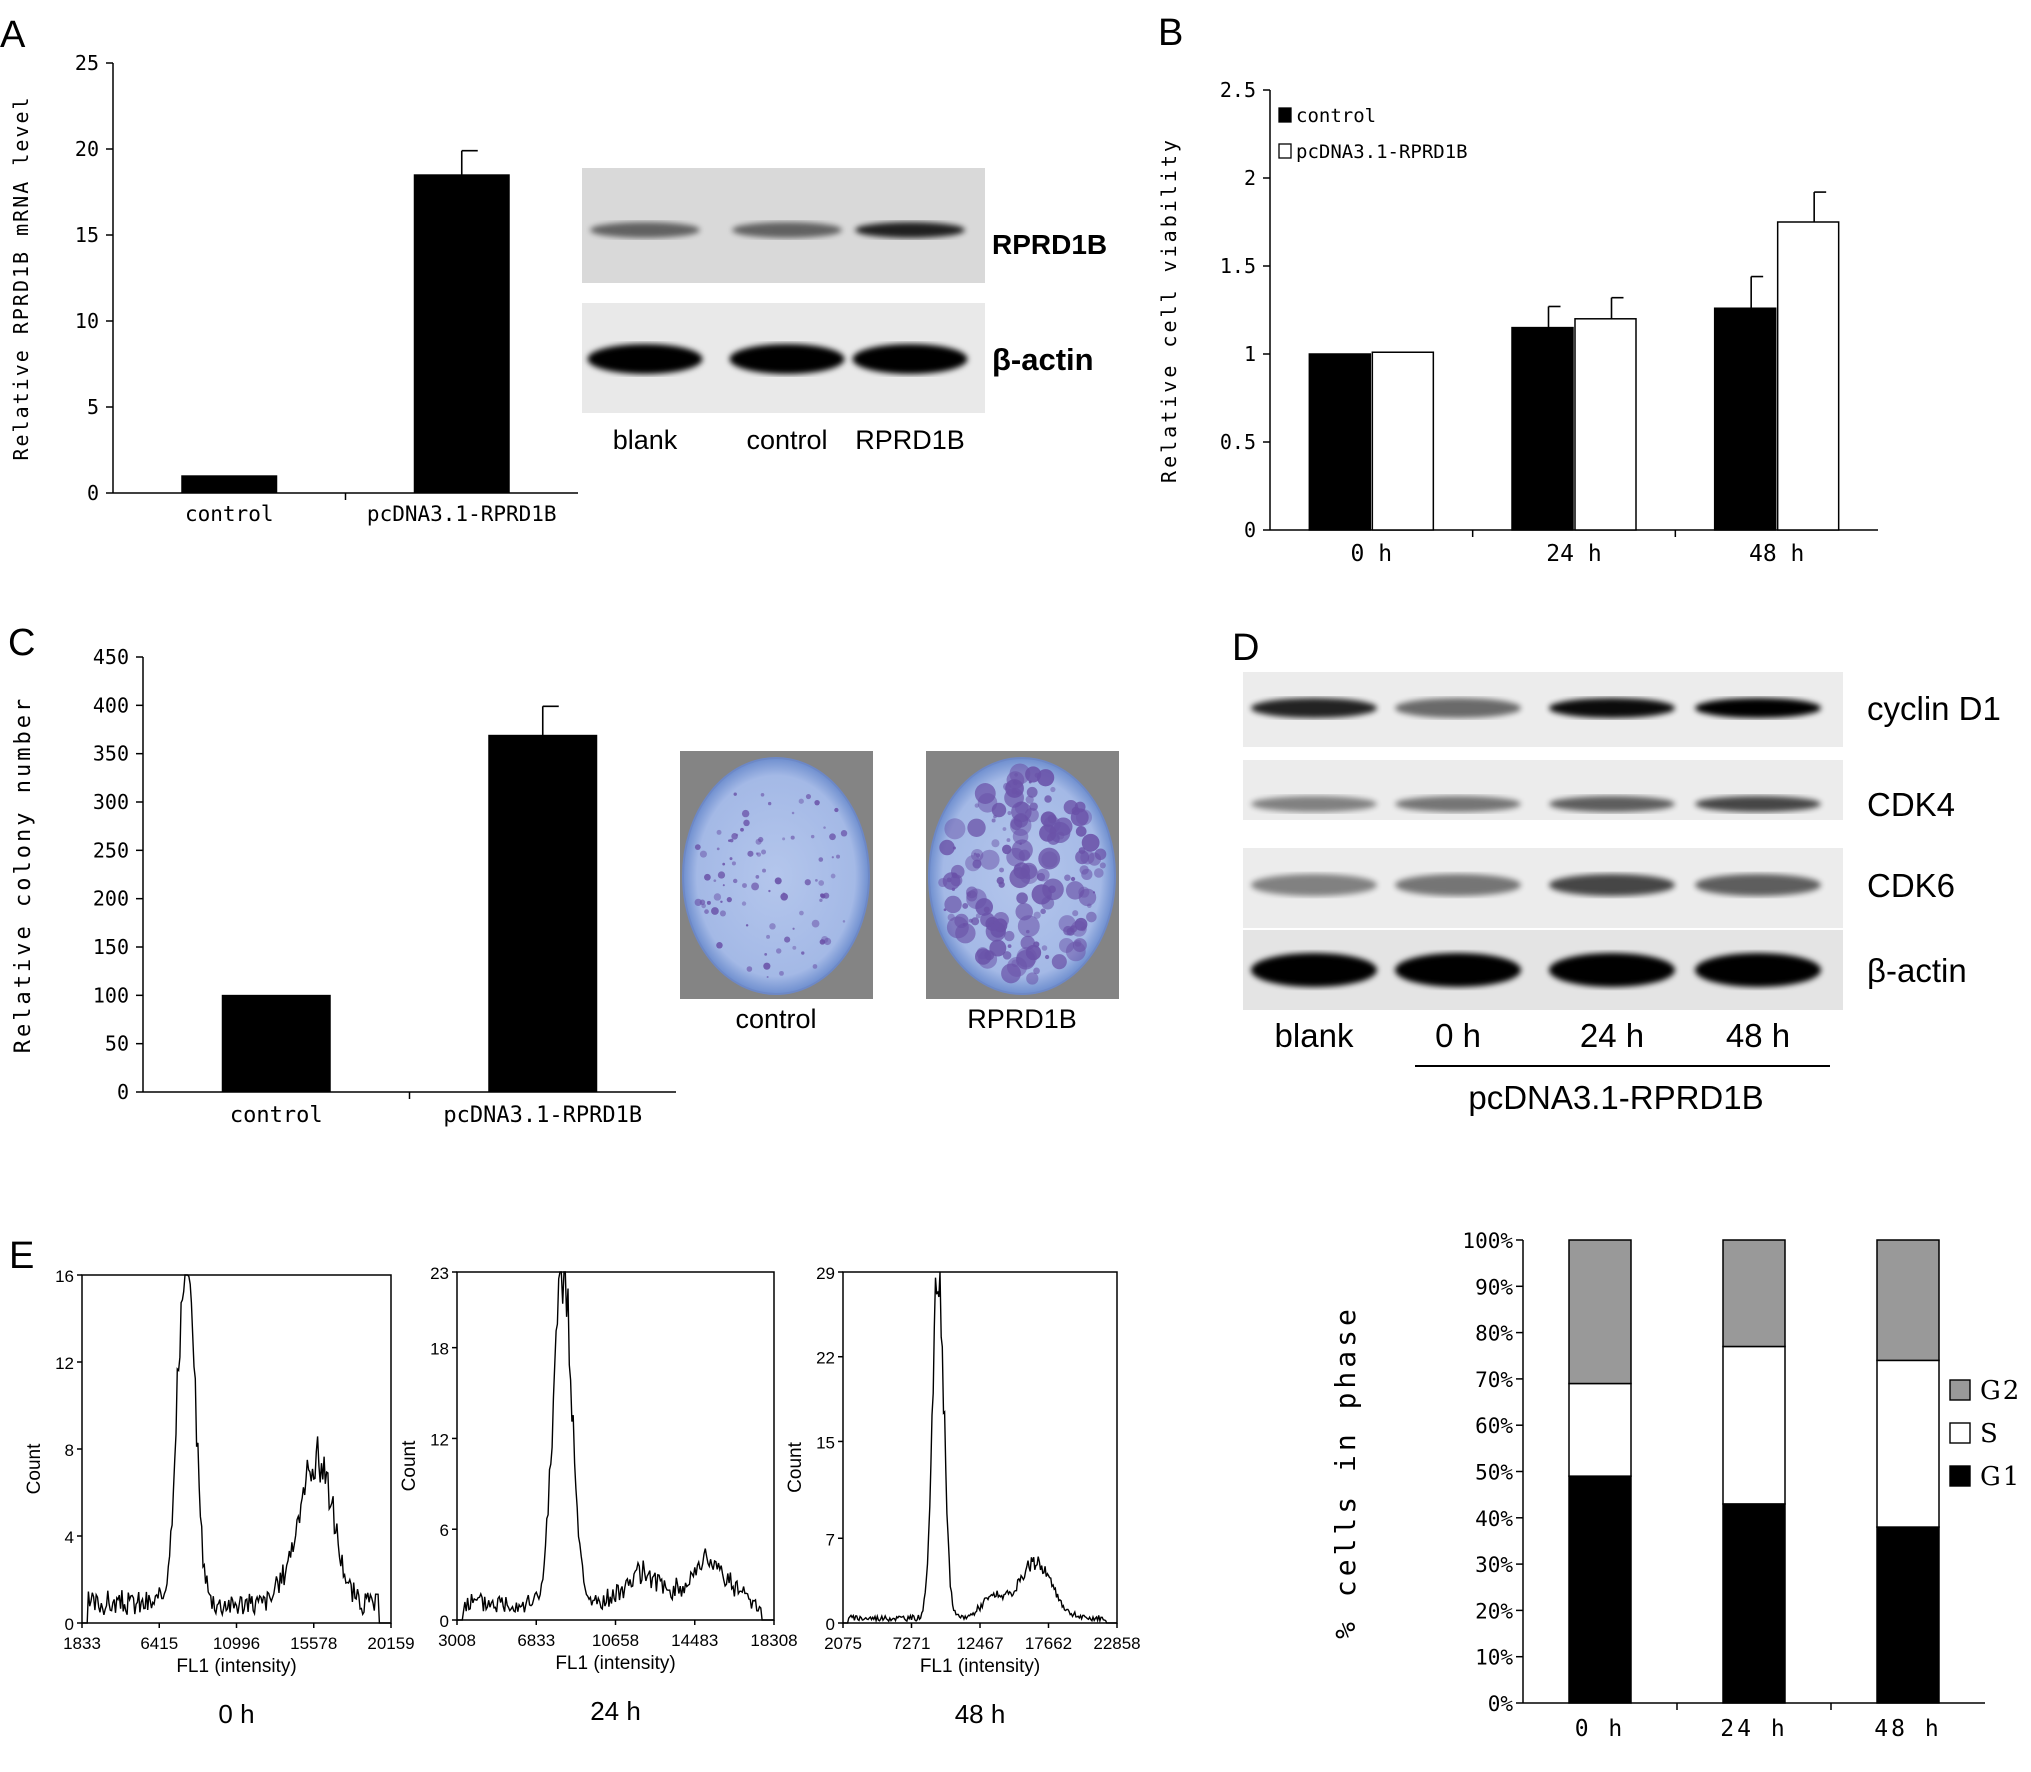  What do you see at coordinates (390, 1643) in the screenshot?
I see `x-tick-label: 20159` at bounding box center [390, 1643].